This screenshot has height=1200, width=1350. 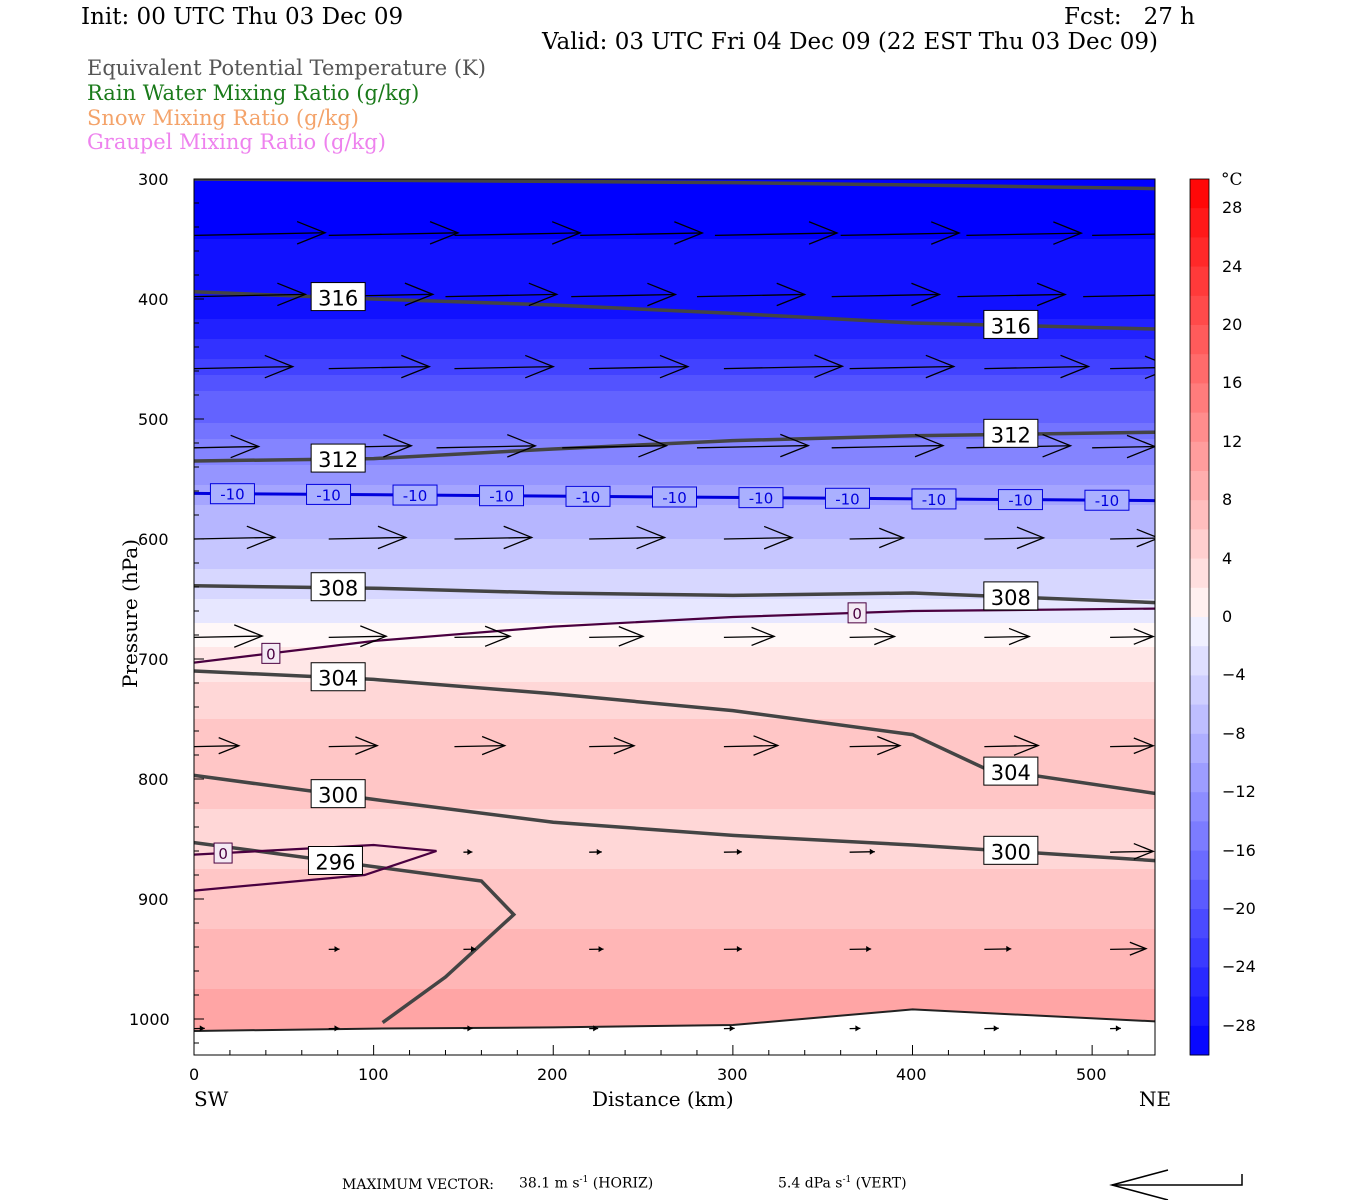 I want to click on vert-unit: (VERT), so click(x=879, y=1183).